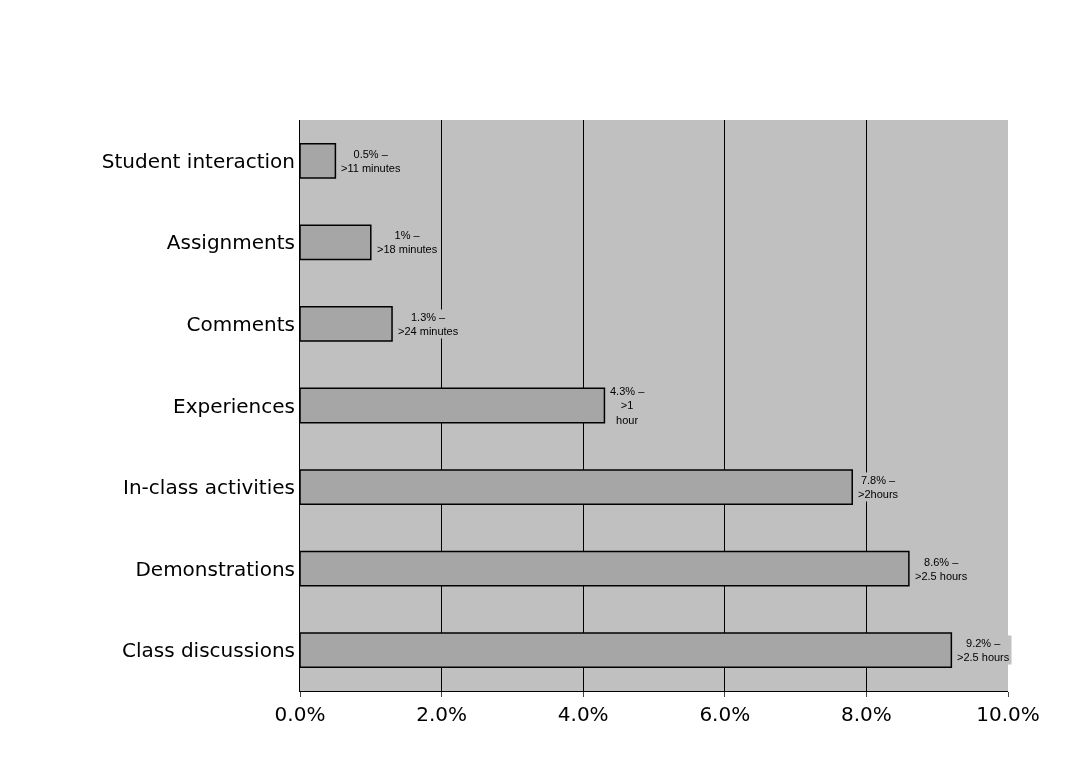 The height and width of the screenshot is (771, 1068). What do you see at coordinates (198, 160) in the screenshot?
I see `y-tick-label: Student interaction` at bounding box center [198, 160].